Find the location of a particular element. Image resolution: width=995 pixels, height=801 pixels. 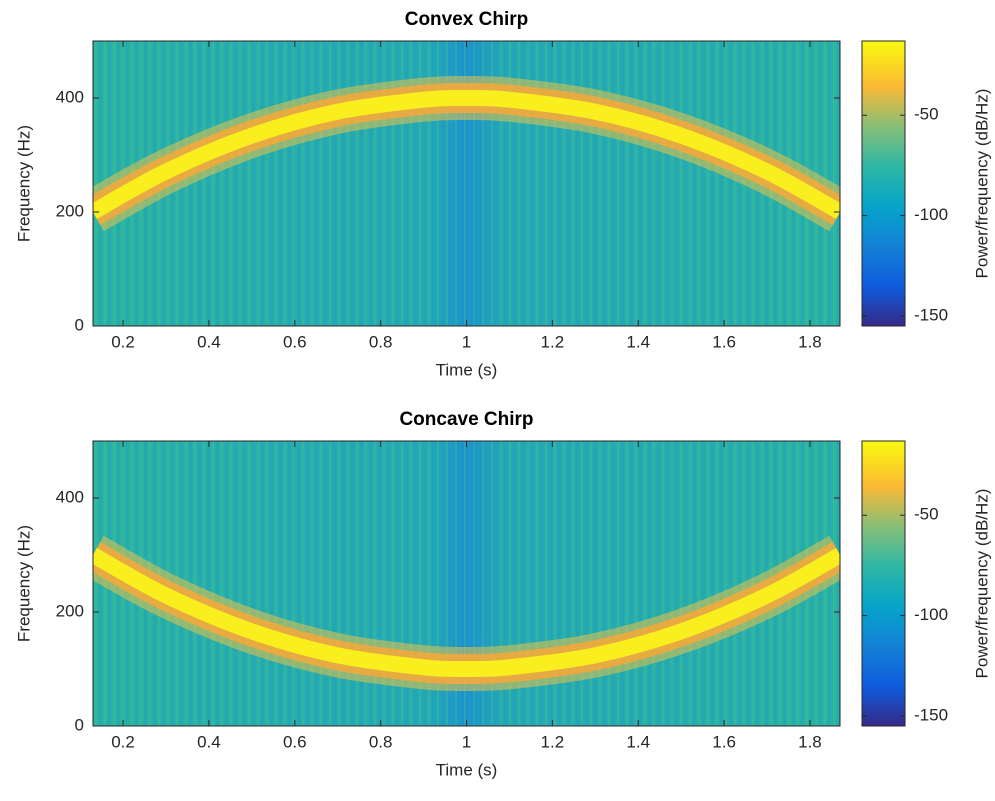

chart-title: Convex Chirp is located at coordinates (467, 19).